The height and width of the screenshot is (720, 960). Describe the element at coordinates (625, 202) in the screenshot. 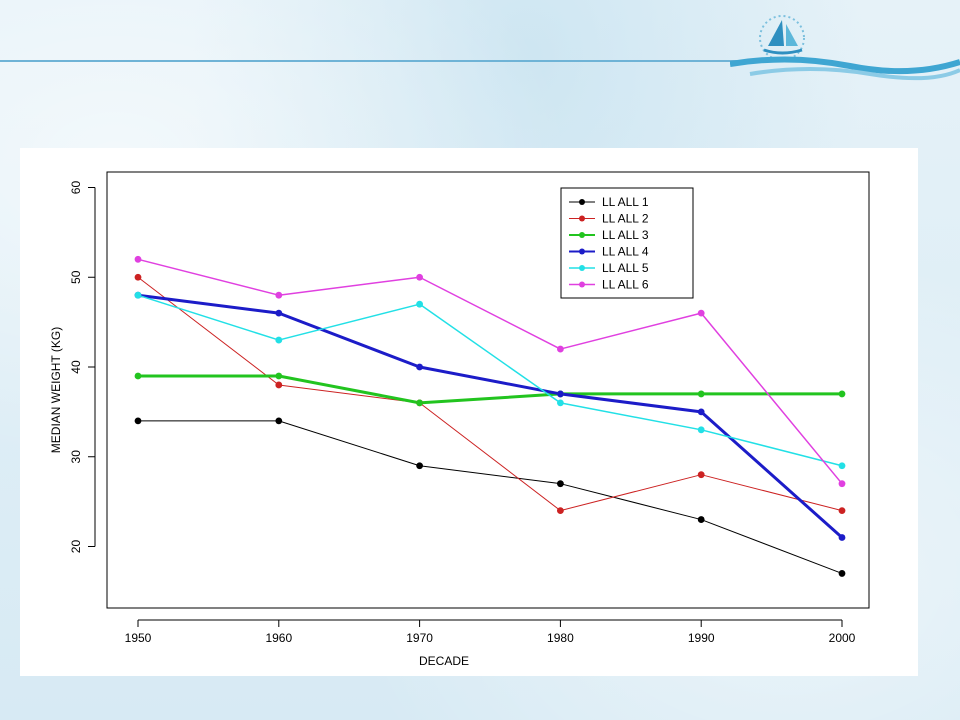

I see `legend-label: LL ALL 1` at that location.